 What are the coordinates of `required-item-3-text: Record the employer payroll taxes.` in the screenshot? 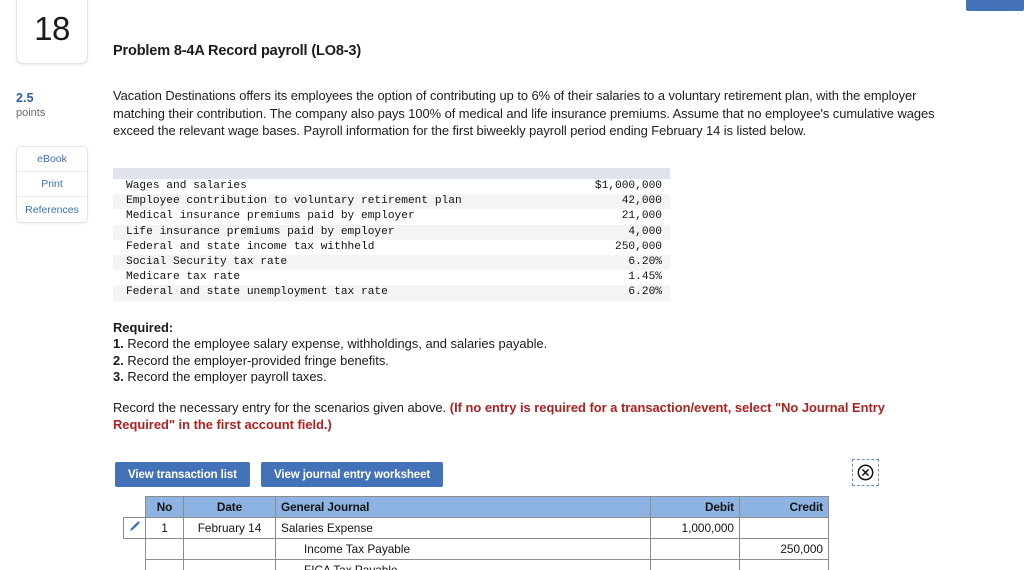 It's located at (227, 377).